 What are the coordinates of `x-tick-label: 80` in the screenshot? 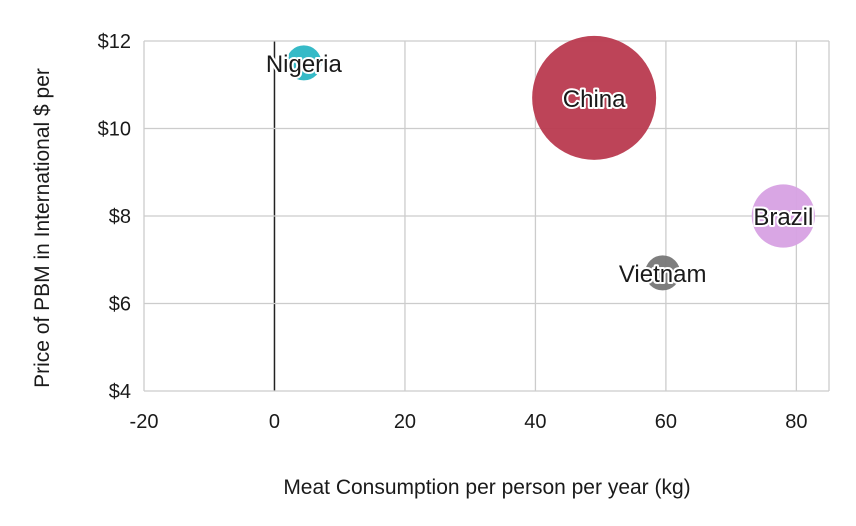 It's located at (796, 422).